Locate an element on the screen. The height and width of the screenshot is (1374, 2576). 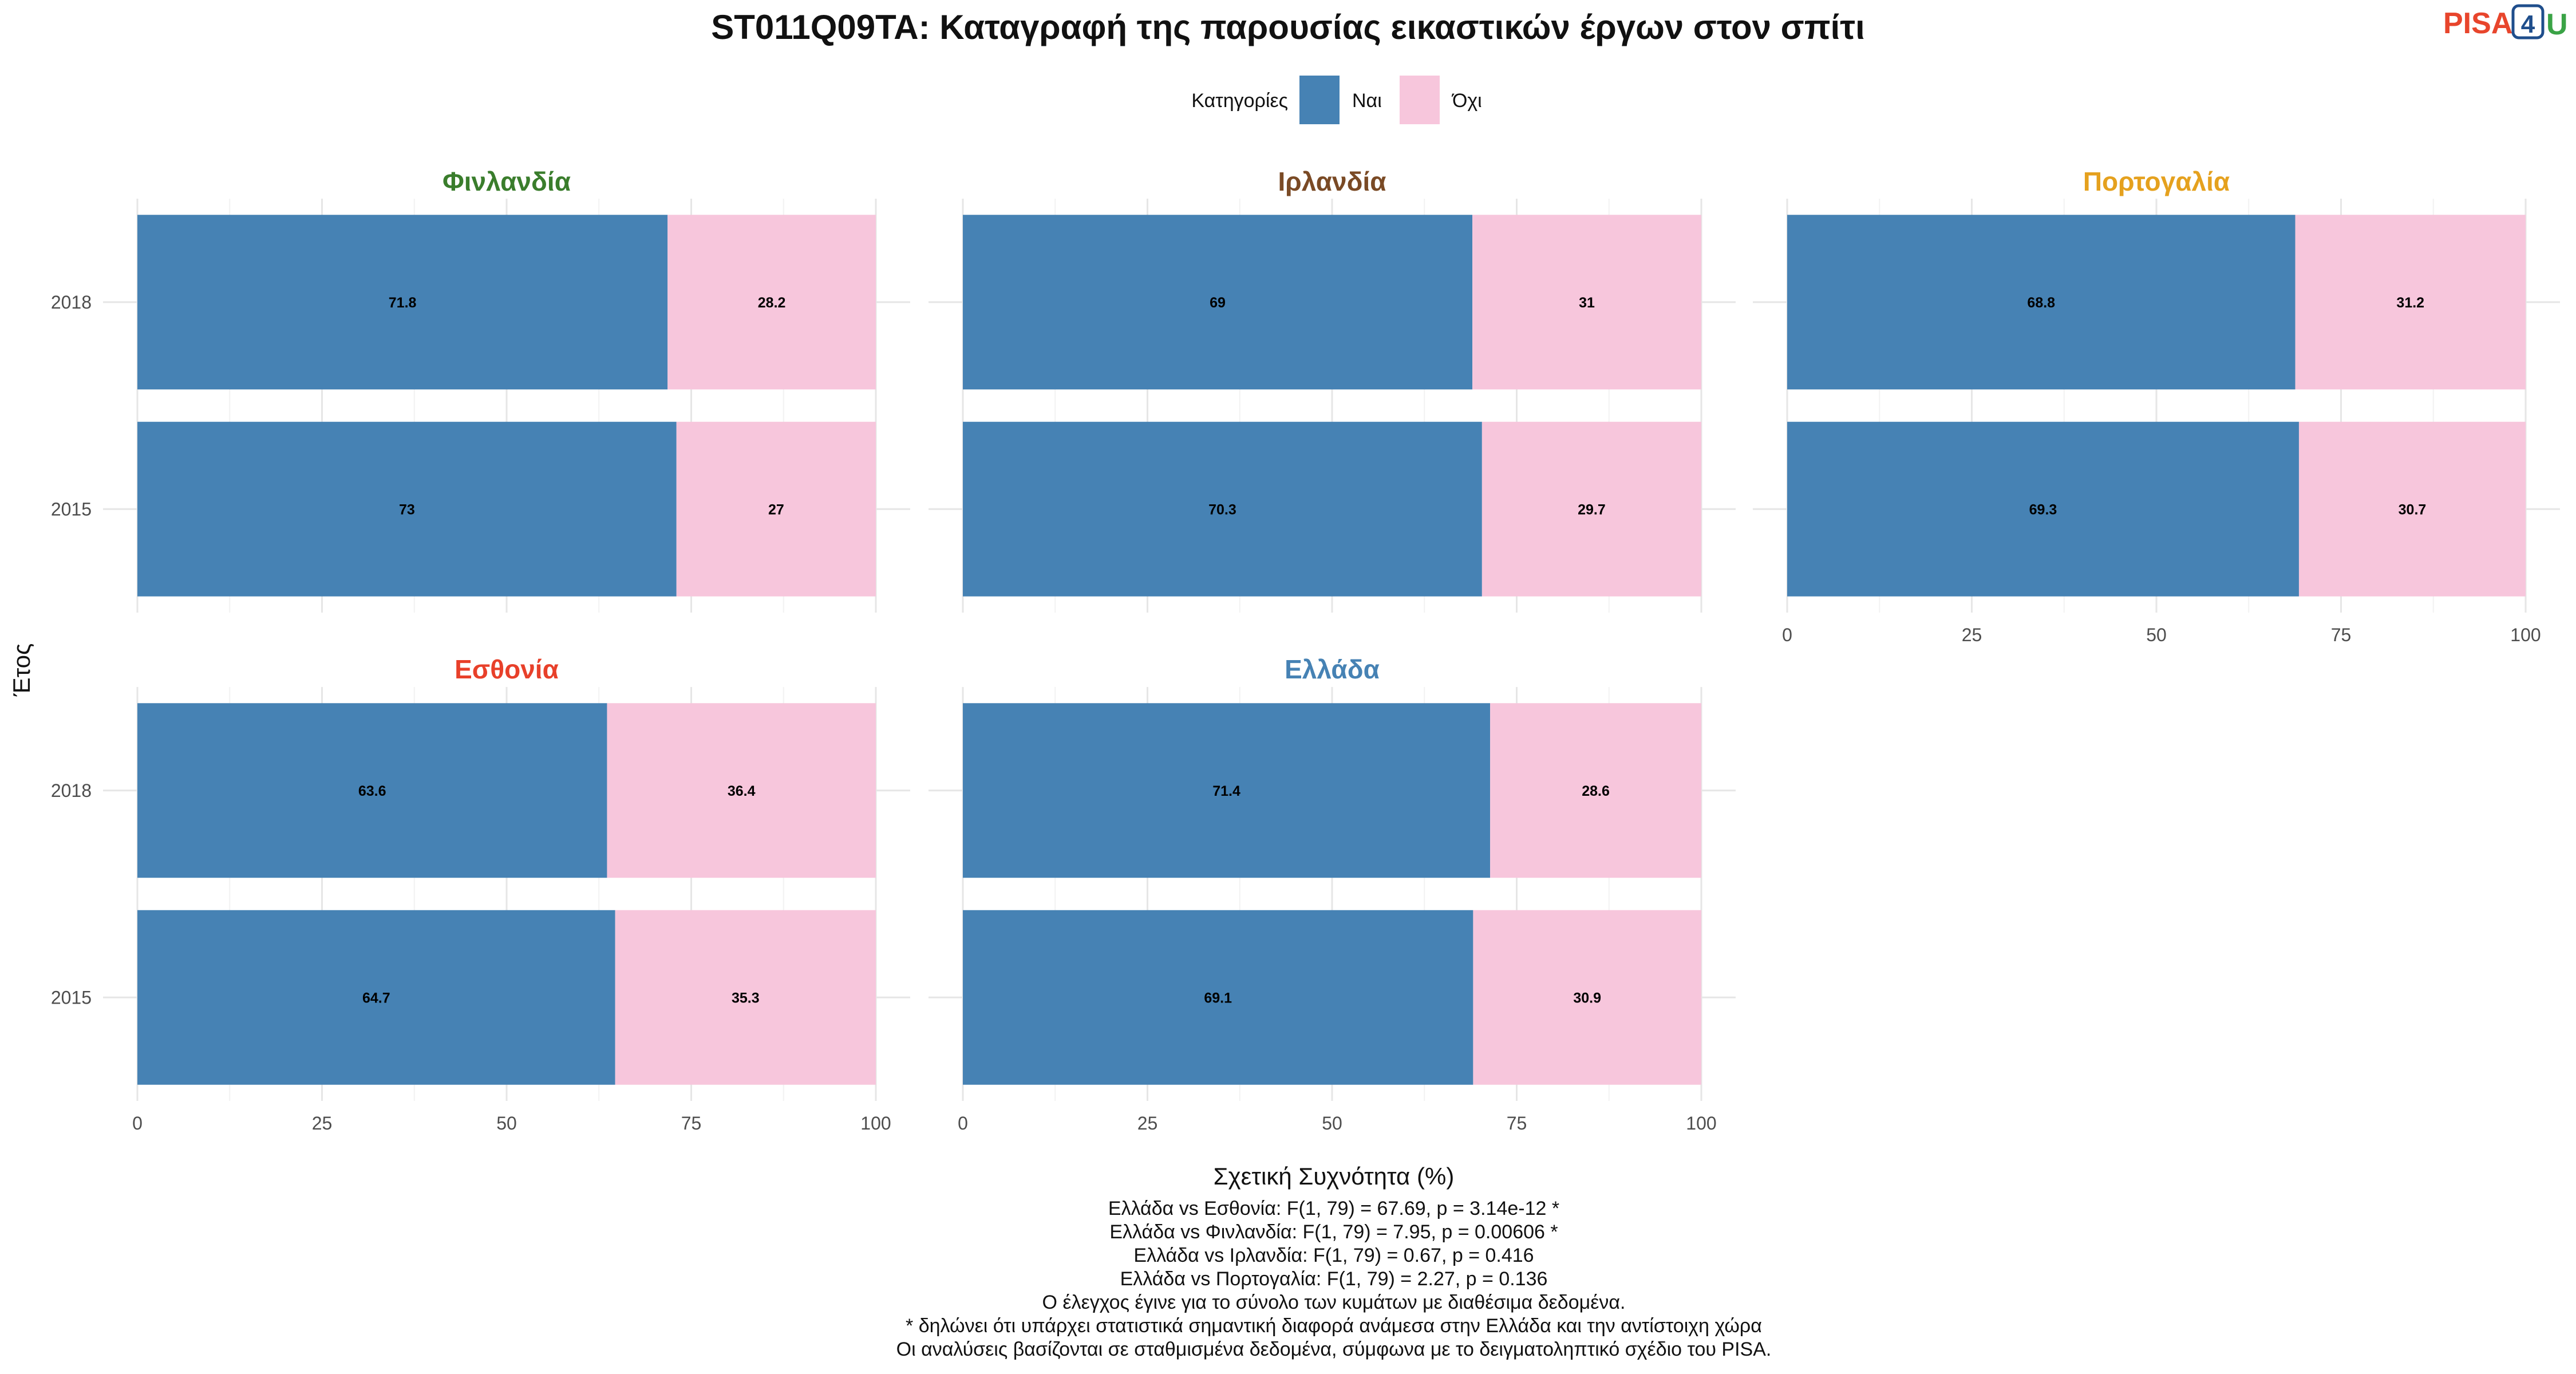
data-label: 35.3 is located at coordinates (746, 998).